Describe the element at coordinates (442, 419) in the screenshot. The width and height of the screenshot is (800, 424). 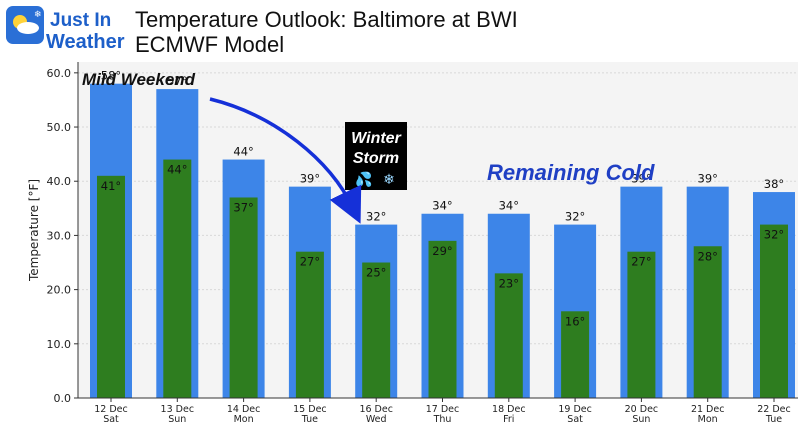
I see `x-tick-day: Thu` at that location.